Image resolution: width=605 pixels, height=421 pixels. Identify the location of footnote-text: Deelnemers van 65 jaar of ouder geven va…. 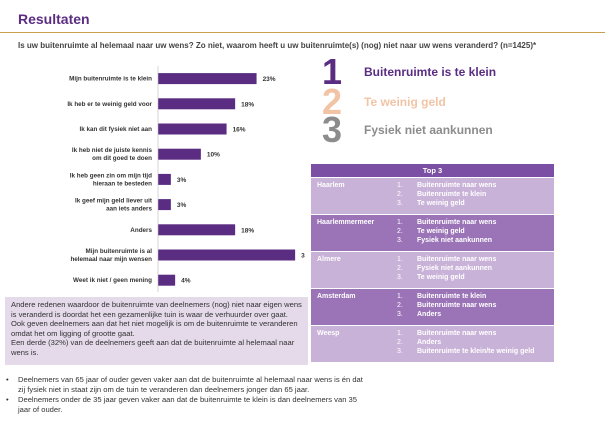
(190, 384).